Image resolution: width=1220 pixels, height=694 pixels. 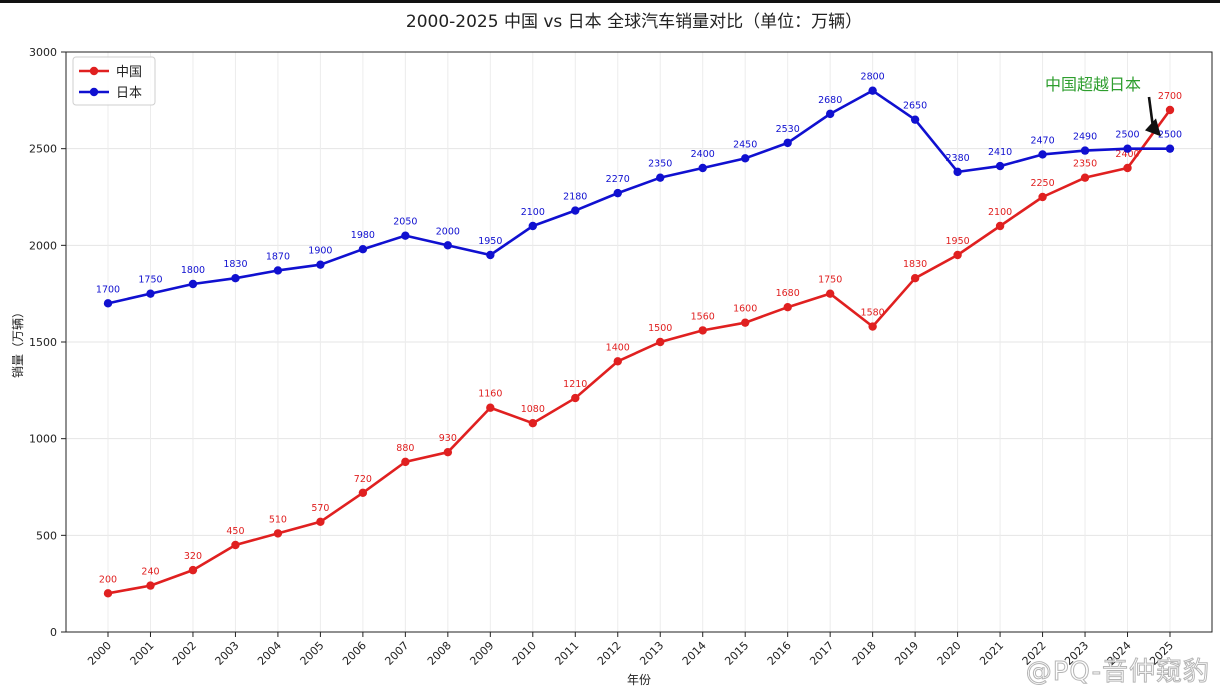 What do you see at coordinates (958, 241) in the screenshot?
I see `china-data-label: 1950` at bounding box center [958, 241].